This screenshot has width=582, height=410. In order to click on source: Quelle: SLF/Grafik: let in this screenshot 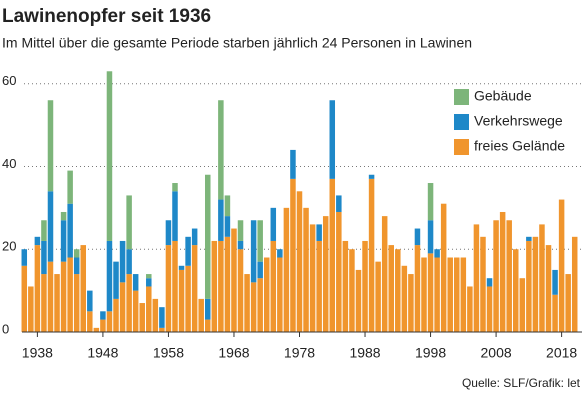, I will do `click(521, 383)`.